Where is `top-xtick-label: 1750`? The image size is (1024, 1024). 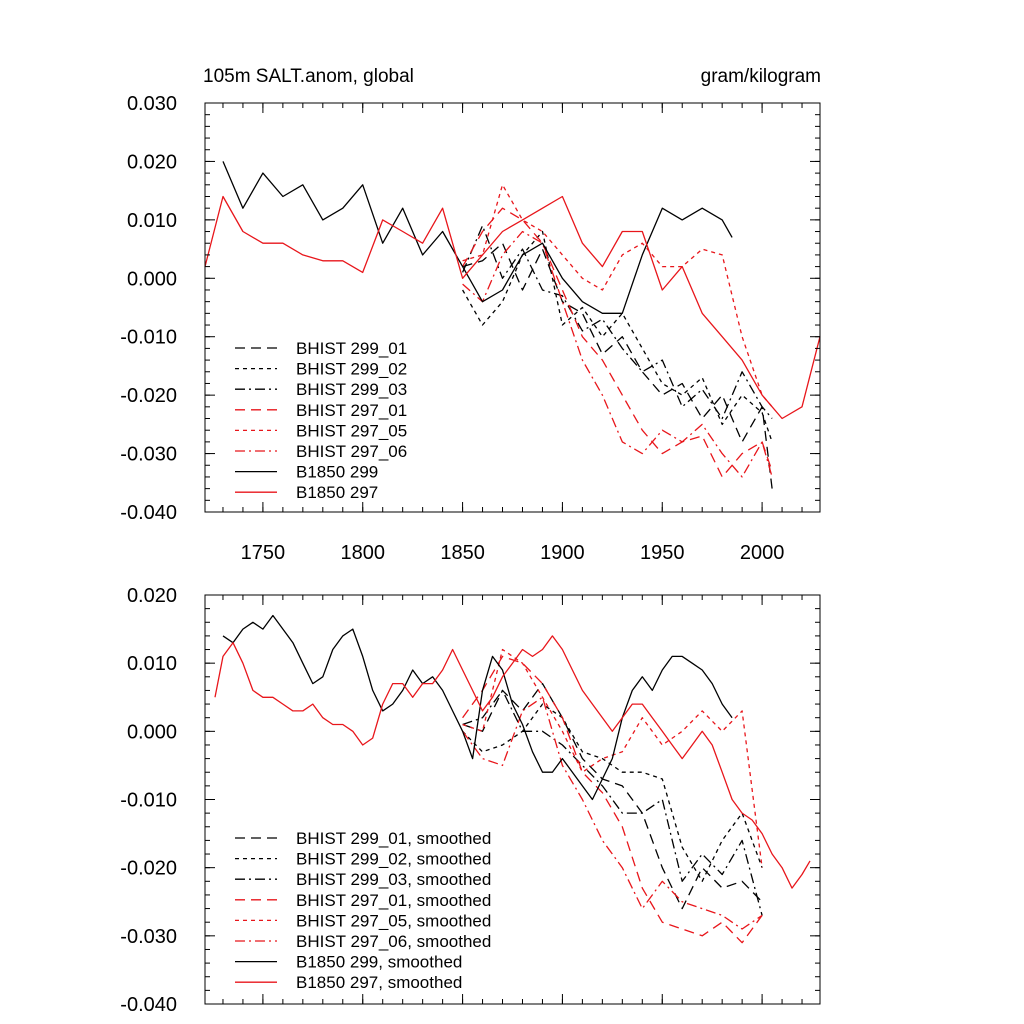
top-xtick-label: 1750 is located at coordinates (263, 553).